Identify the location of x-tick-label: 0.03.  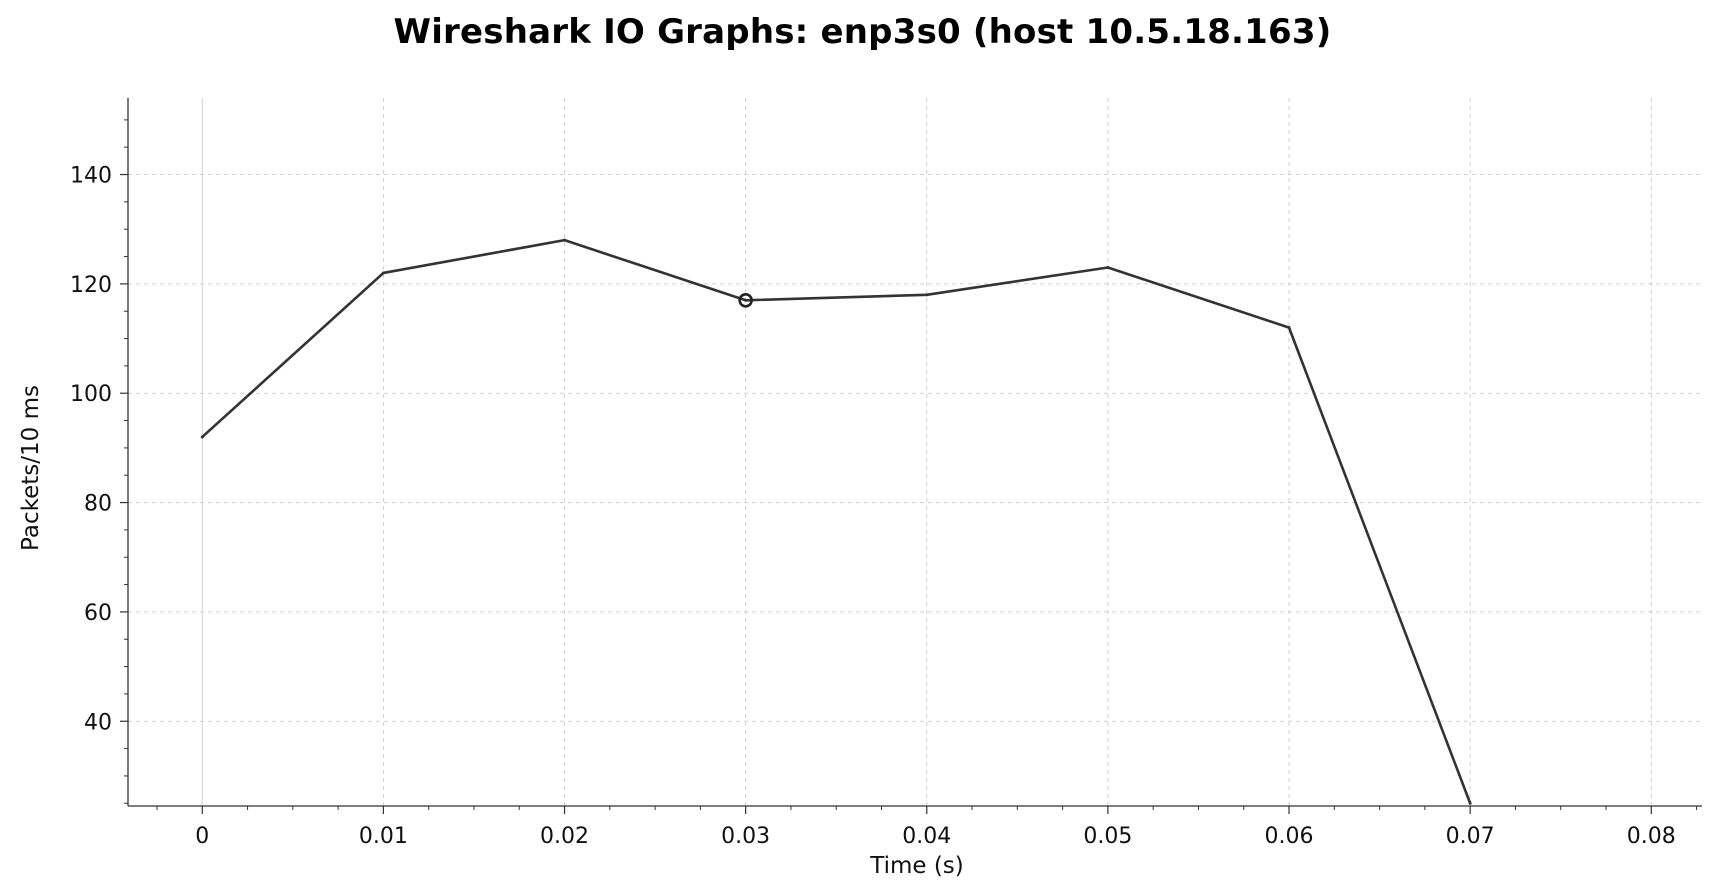
(745, 836).